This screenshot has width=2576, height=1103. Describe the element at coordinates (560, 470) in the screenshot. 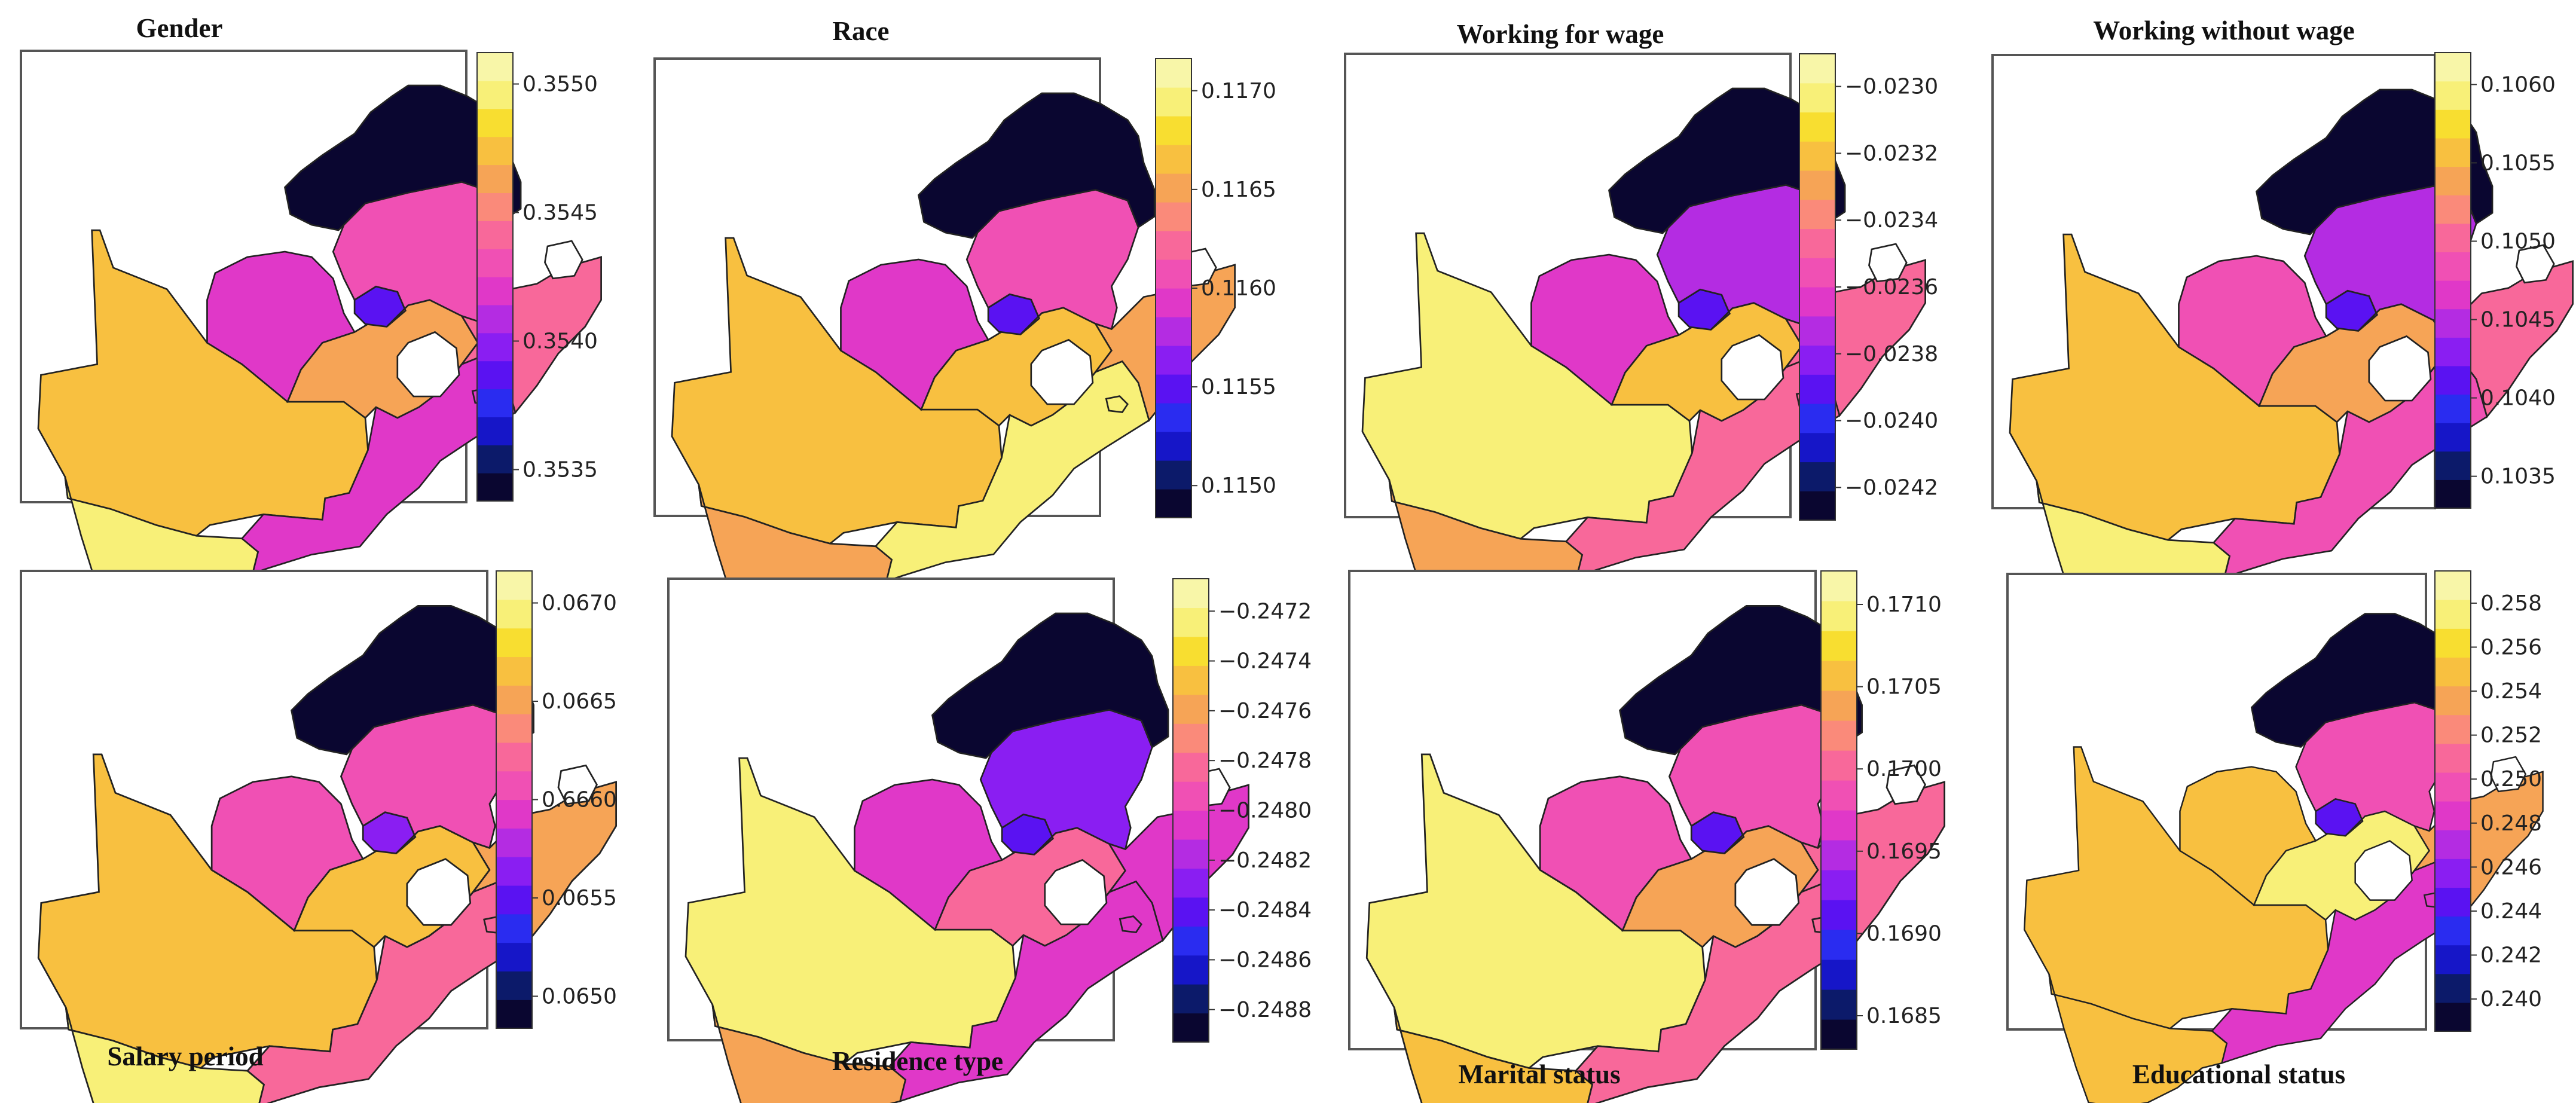

I see `colorbar-tick-label: 0.3535` at that location.